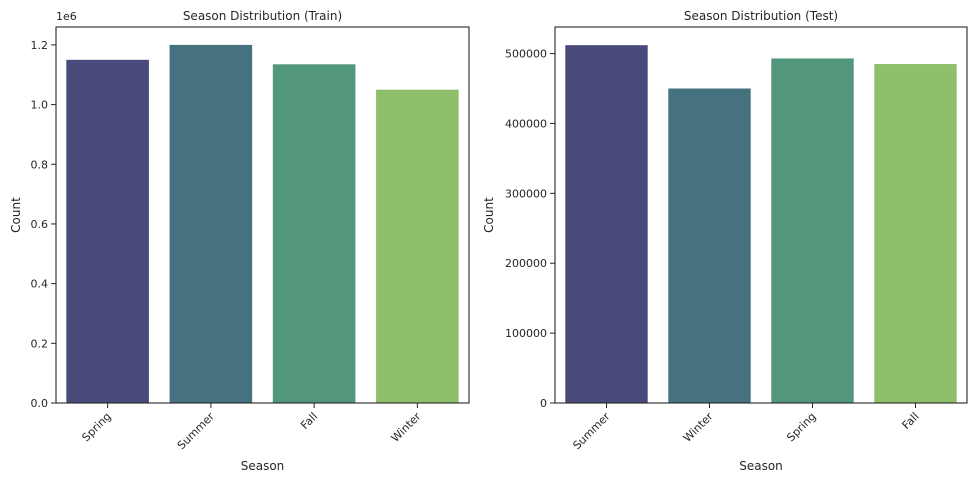 The width and height of the screenshot is (974, 496). I want to click on test-ytick-label: 0, so click(543, 403).